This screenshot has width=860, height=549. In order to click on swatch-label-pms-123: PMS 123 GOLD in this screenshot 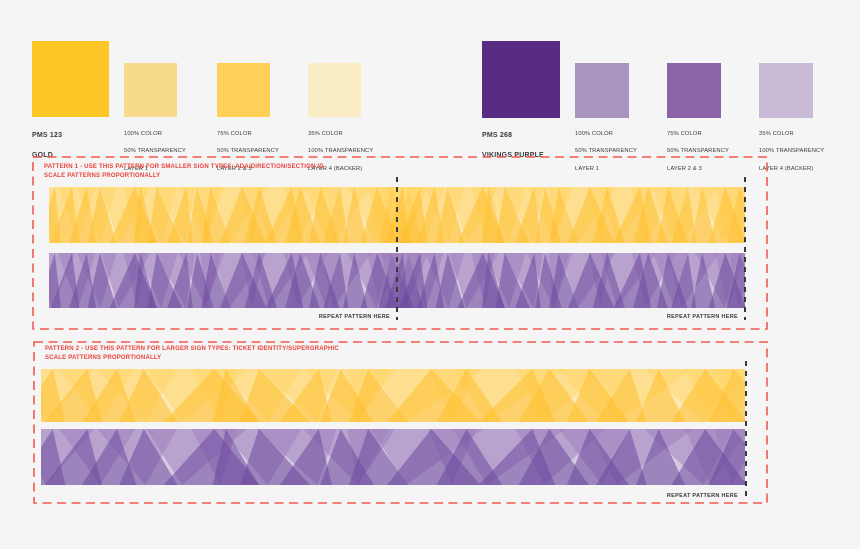, I will do `click(77, 146)`.